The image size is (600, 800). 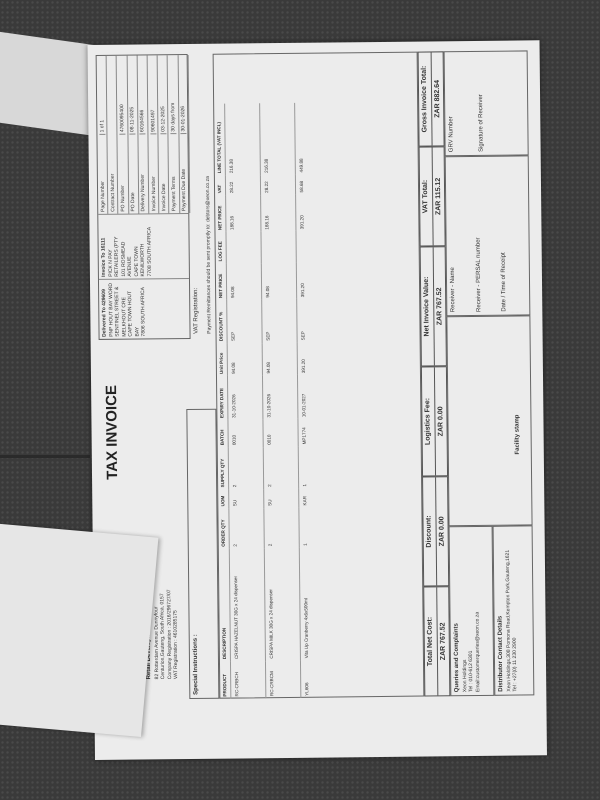 I want to click on total-cell: Logistics Fee: ZAR 0.00, so click(x=434, y=421).